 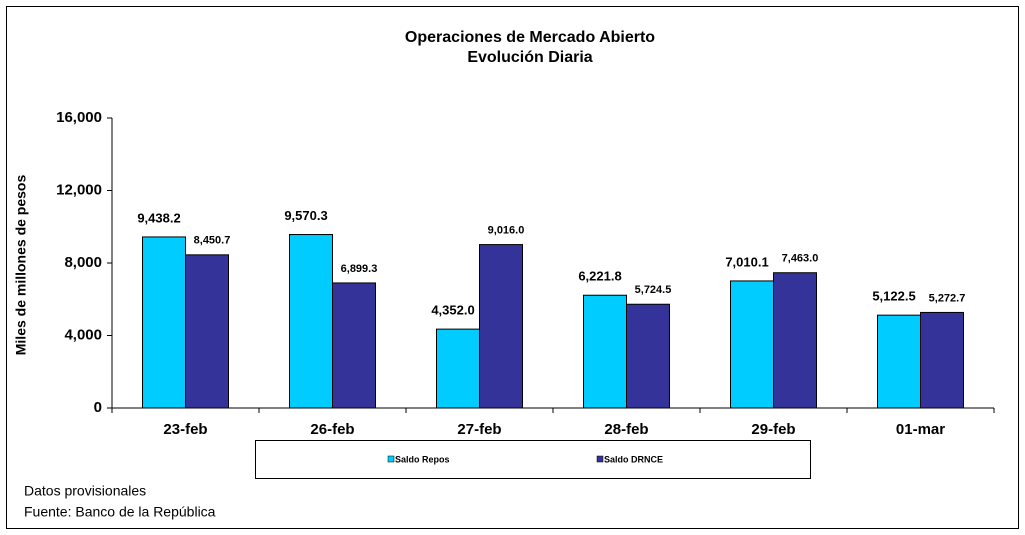 What do you see at coordinates (158, 217) in the screenshot?
I see `data-label: 9,438.2` at bounding box center [158, 217].